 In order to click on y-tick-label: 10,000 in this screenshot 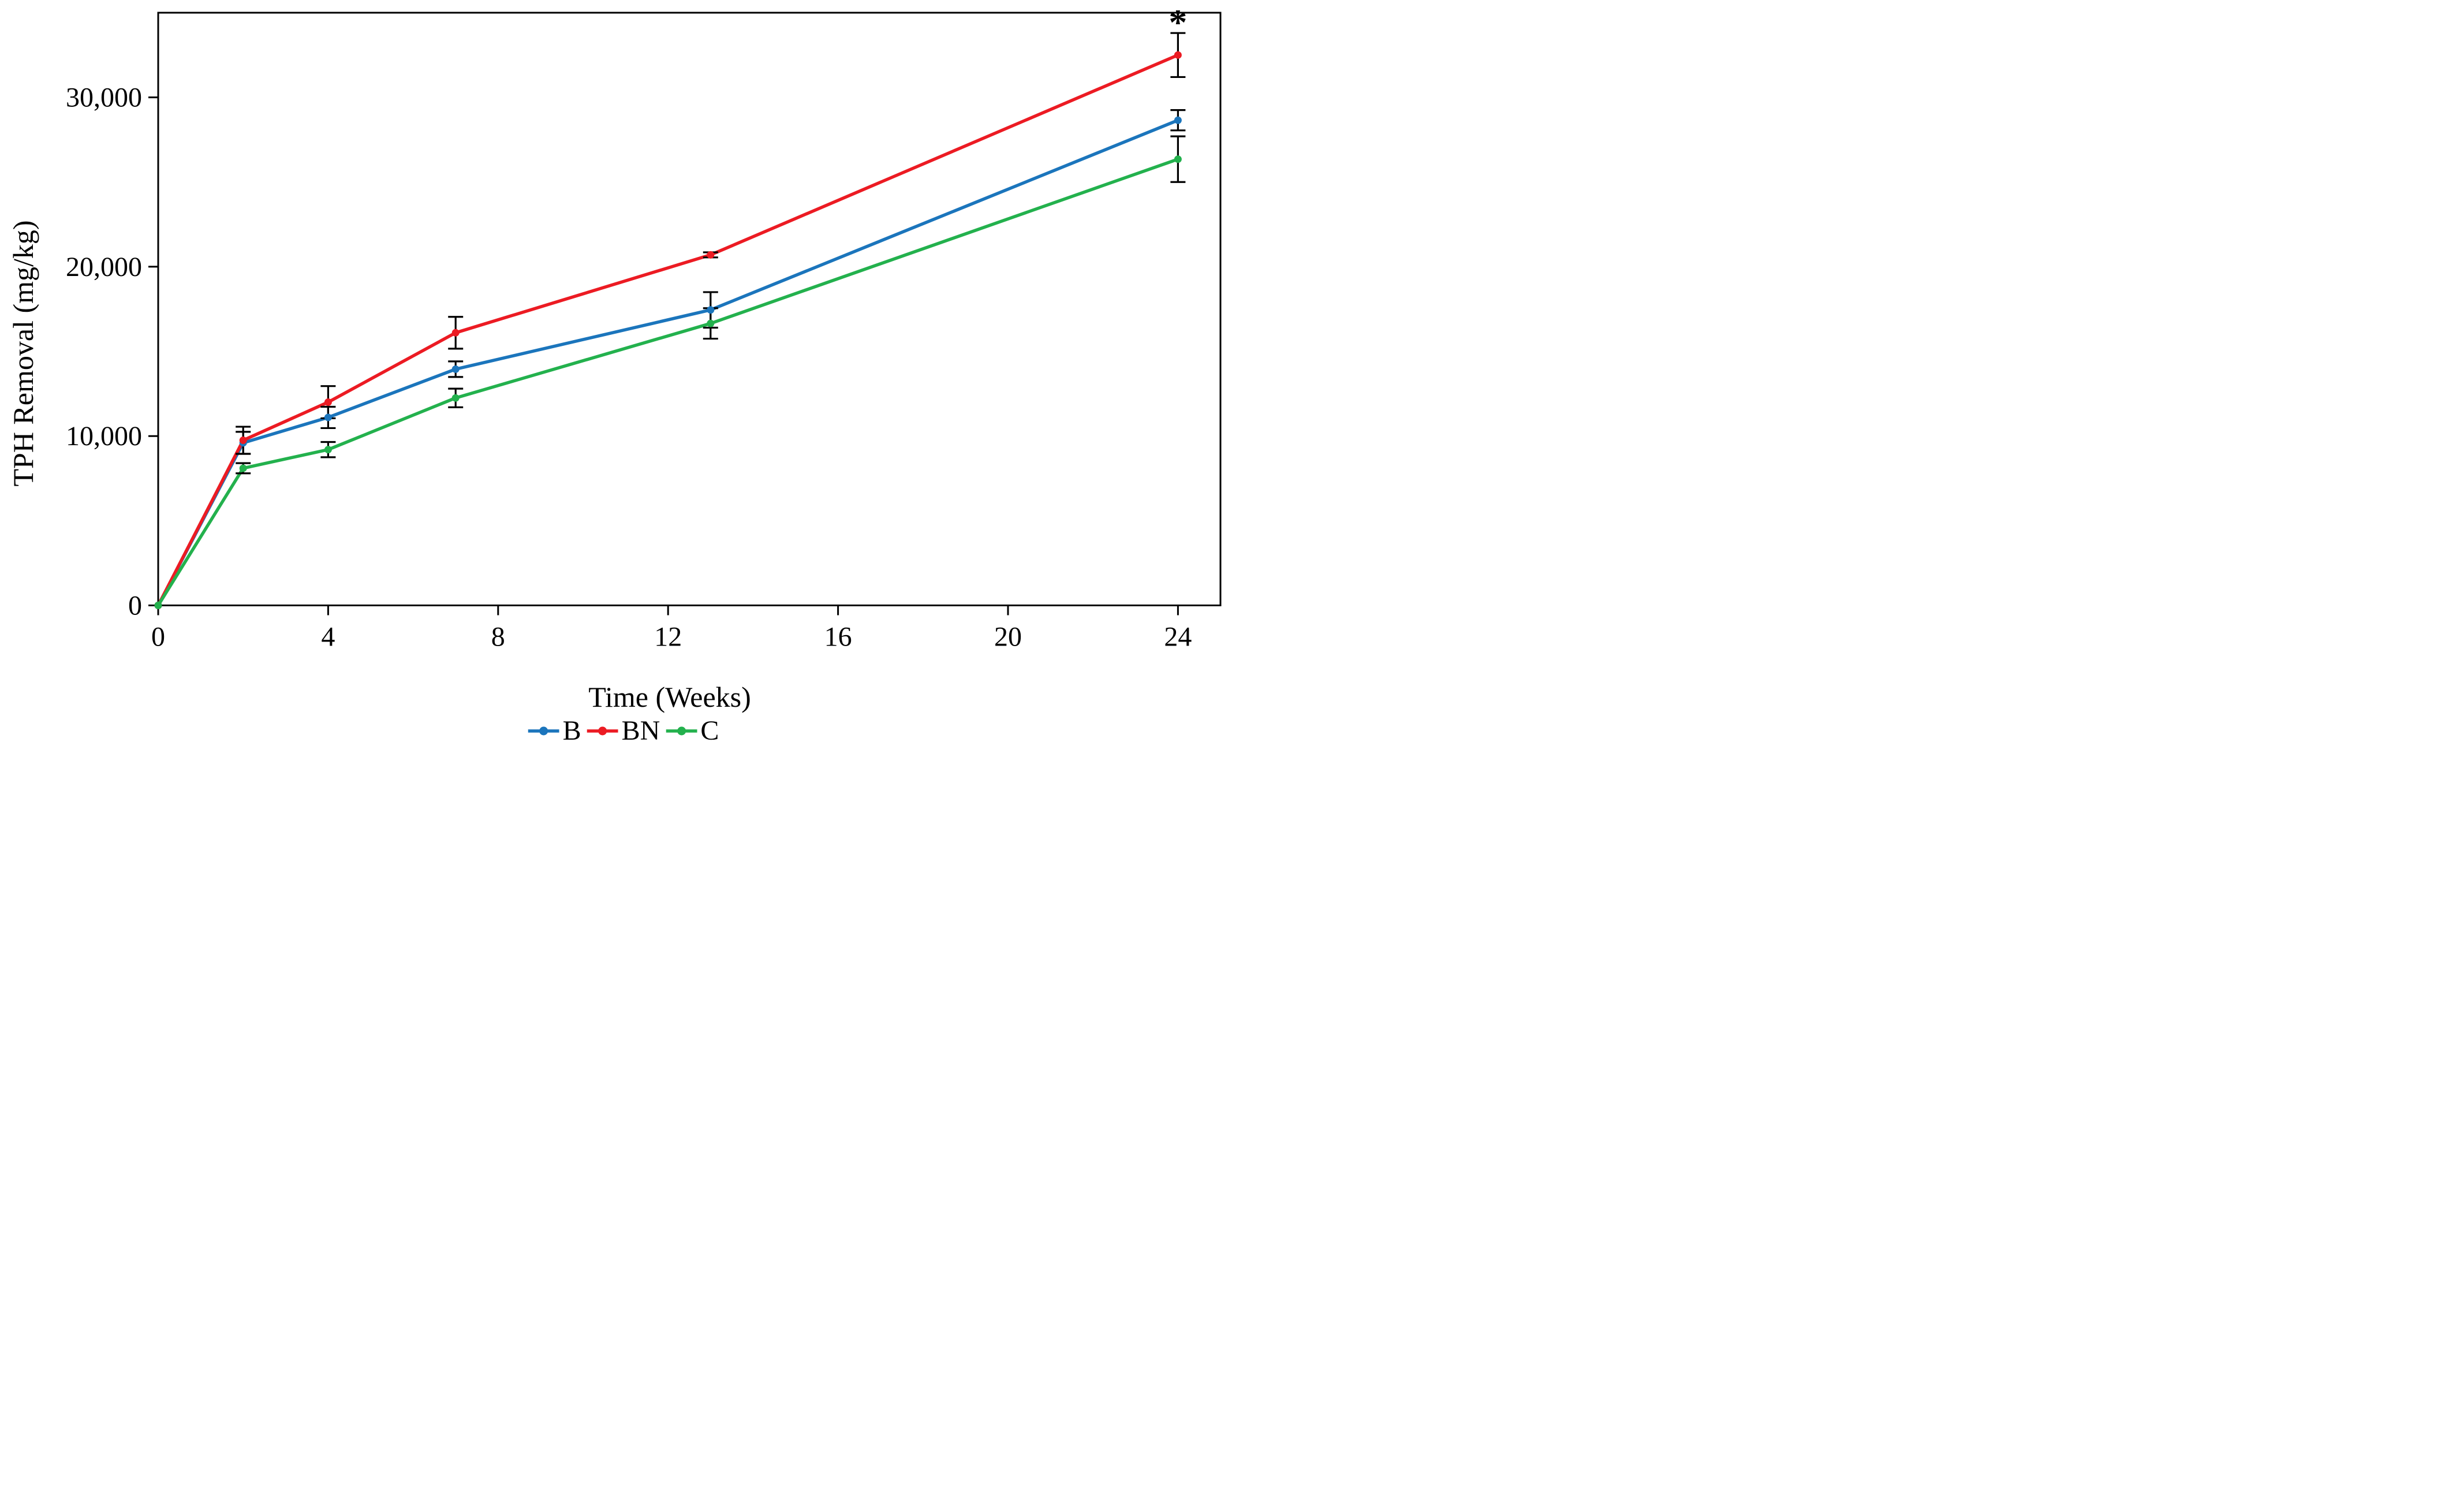, I will do `click(104, 437)`.